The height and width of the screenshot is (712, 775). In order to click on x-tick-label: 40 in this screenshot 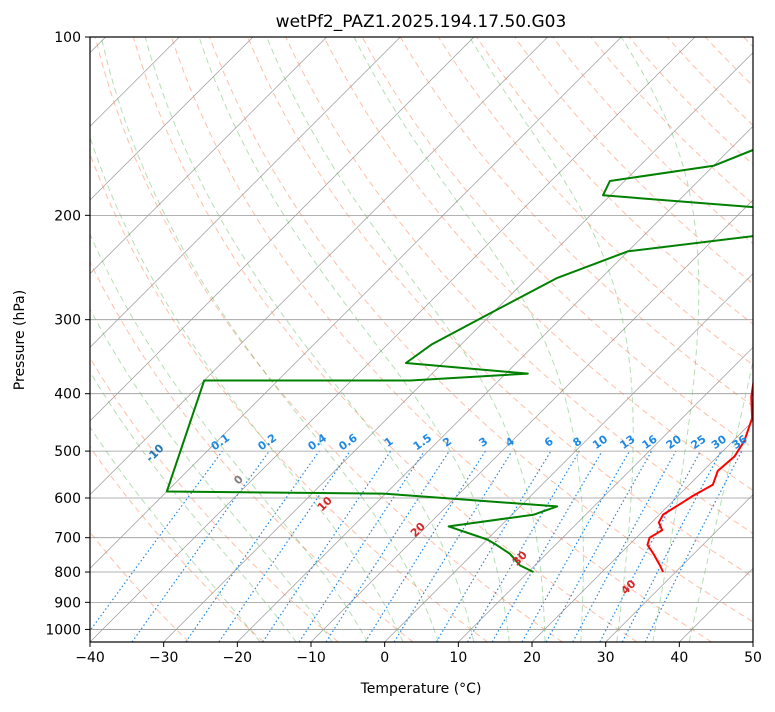, I will do `click(679, 658)`.